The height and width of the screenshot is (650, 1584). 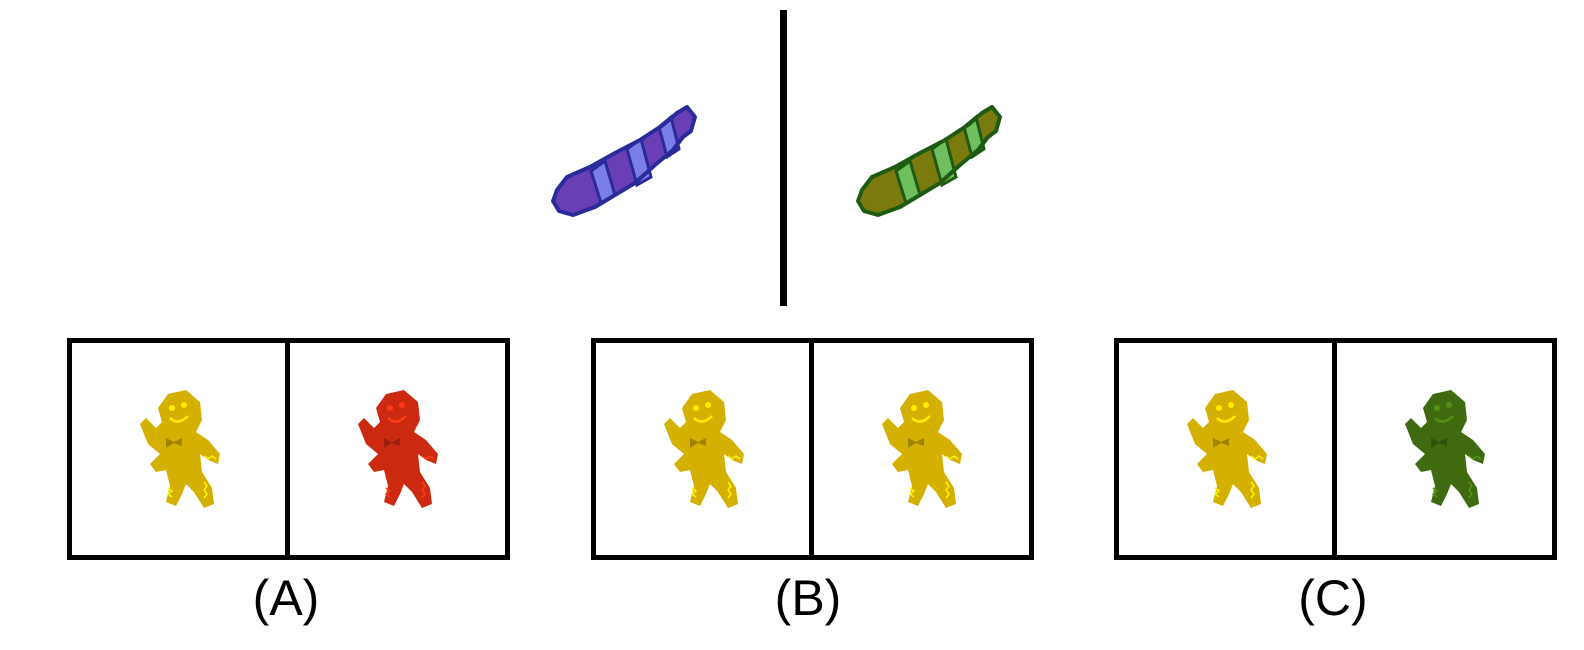 I want to click on option-c-right-cell, so click(x=1443, y=449).